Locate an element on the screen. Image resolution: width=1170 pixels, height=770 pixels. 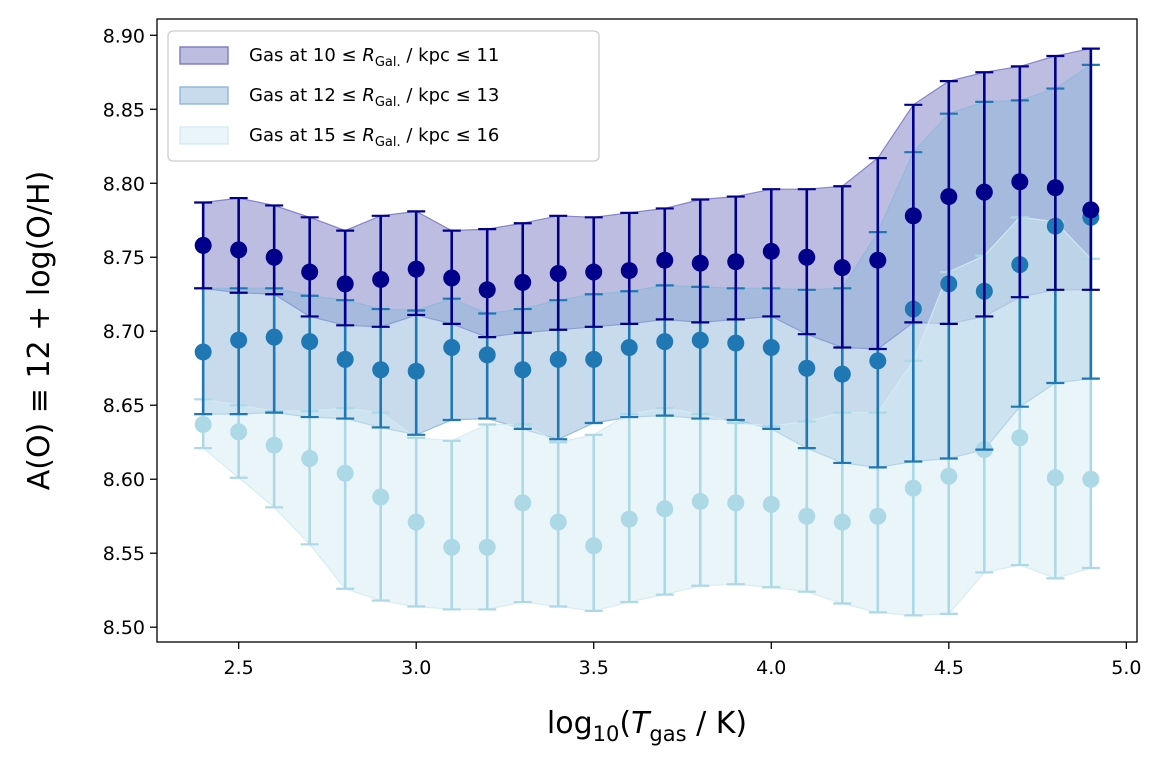
x-axis-label-sub: 10 is located at coordinates (606, 734).